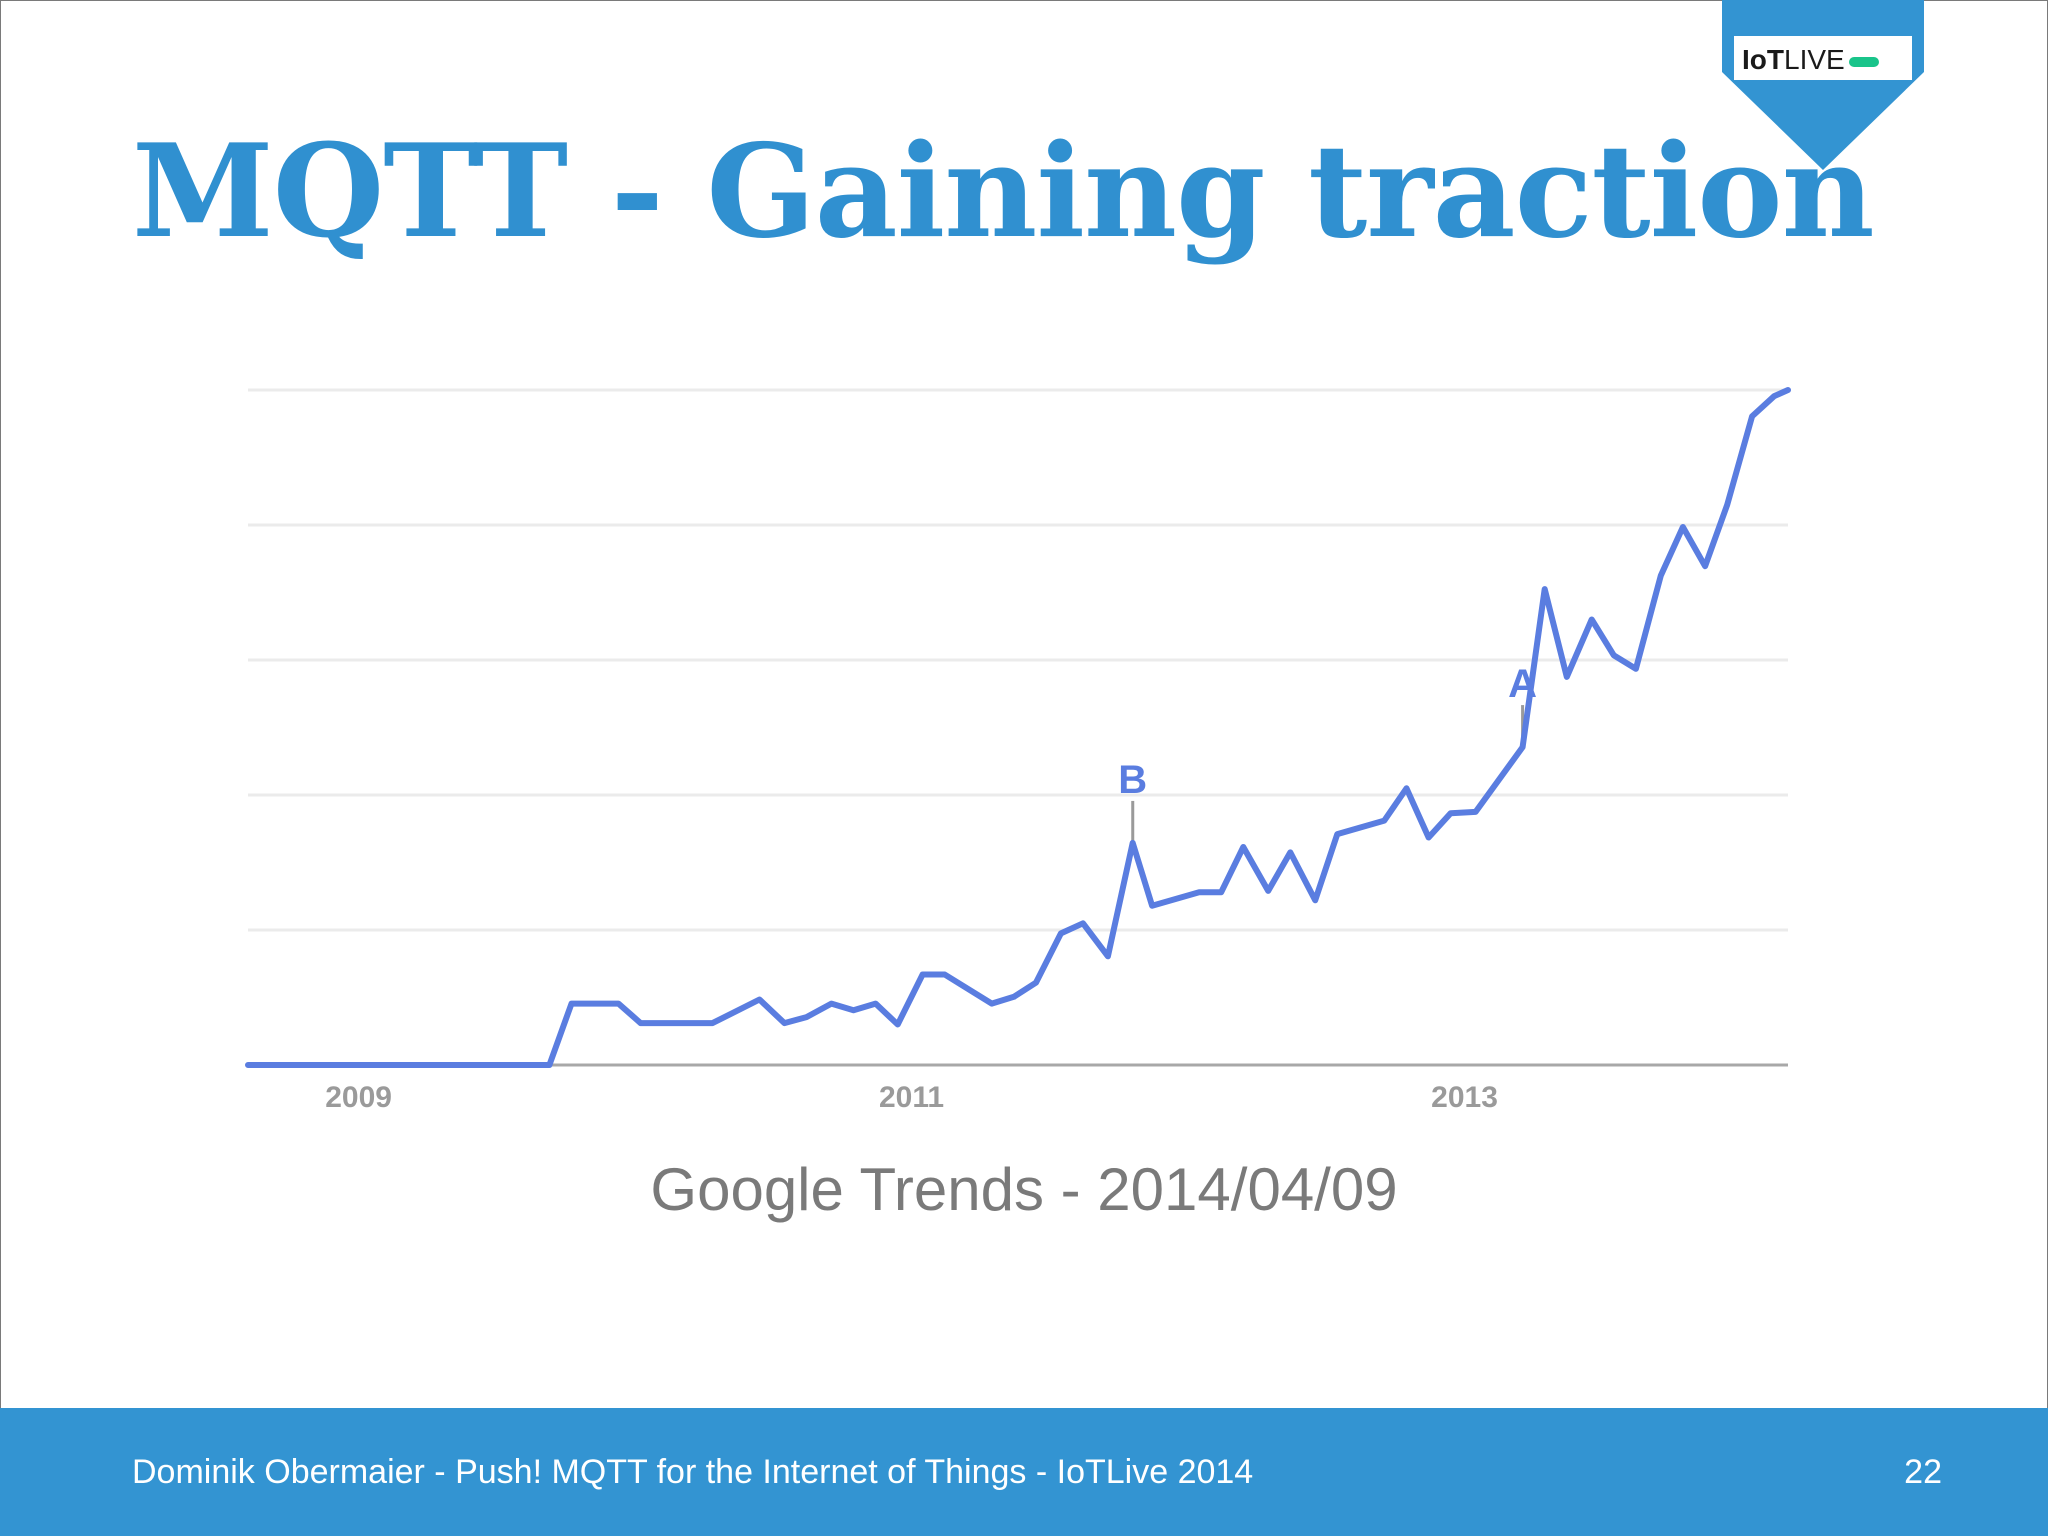  What do you see at coordinates (1814, 59) in the screenshot?
I see `logo-text-light: LIVE` at bounding box center [1814, 59].